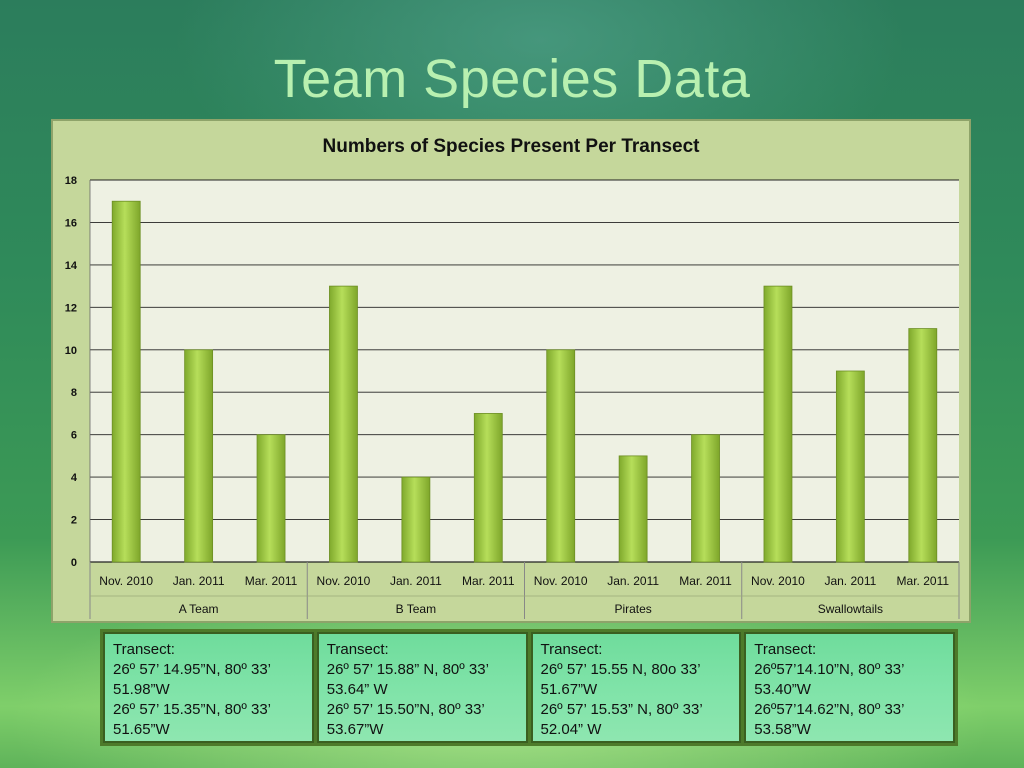 This screenshot has height=768, width=1024. Describe the element at coordinates (74, 521) in the screenshot. I see `y-tick-label: 2` at that location.